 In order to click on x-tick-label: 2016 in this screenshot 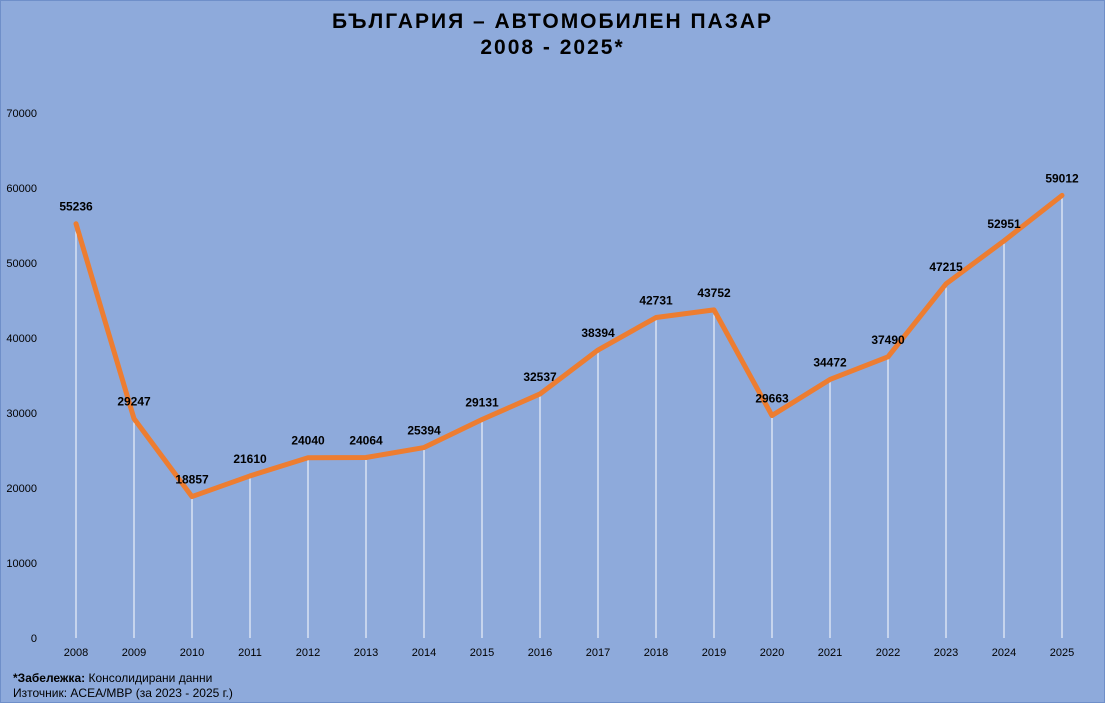, I will do `click(540, 653)`.